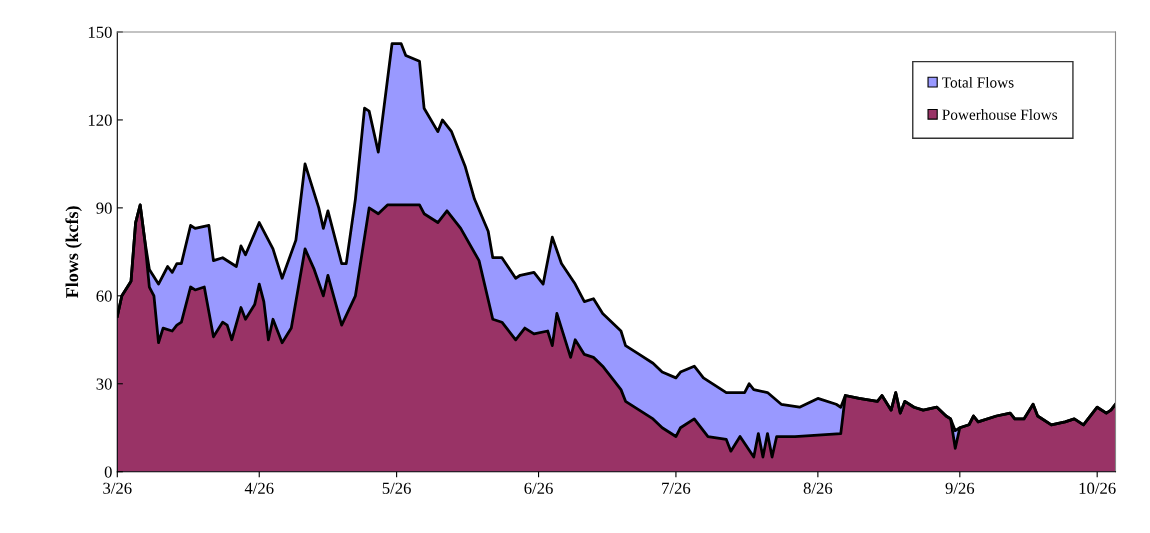 This screenshot has height=533, width=1150. I want to click on y-tick-label: 120, so click(100, 120).